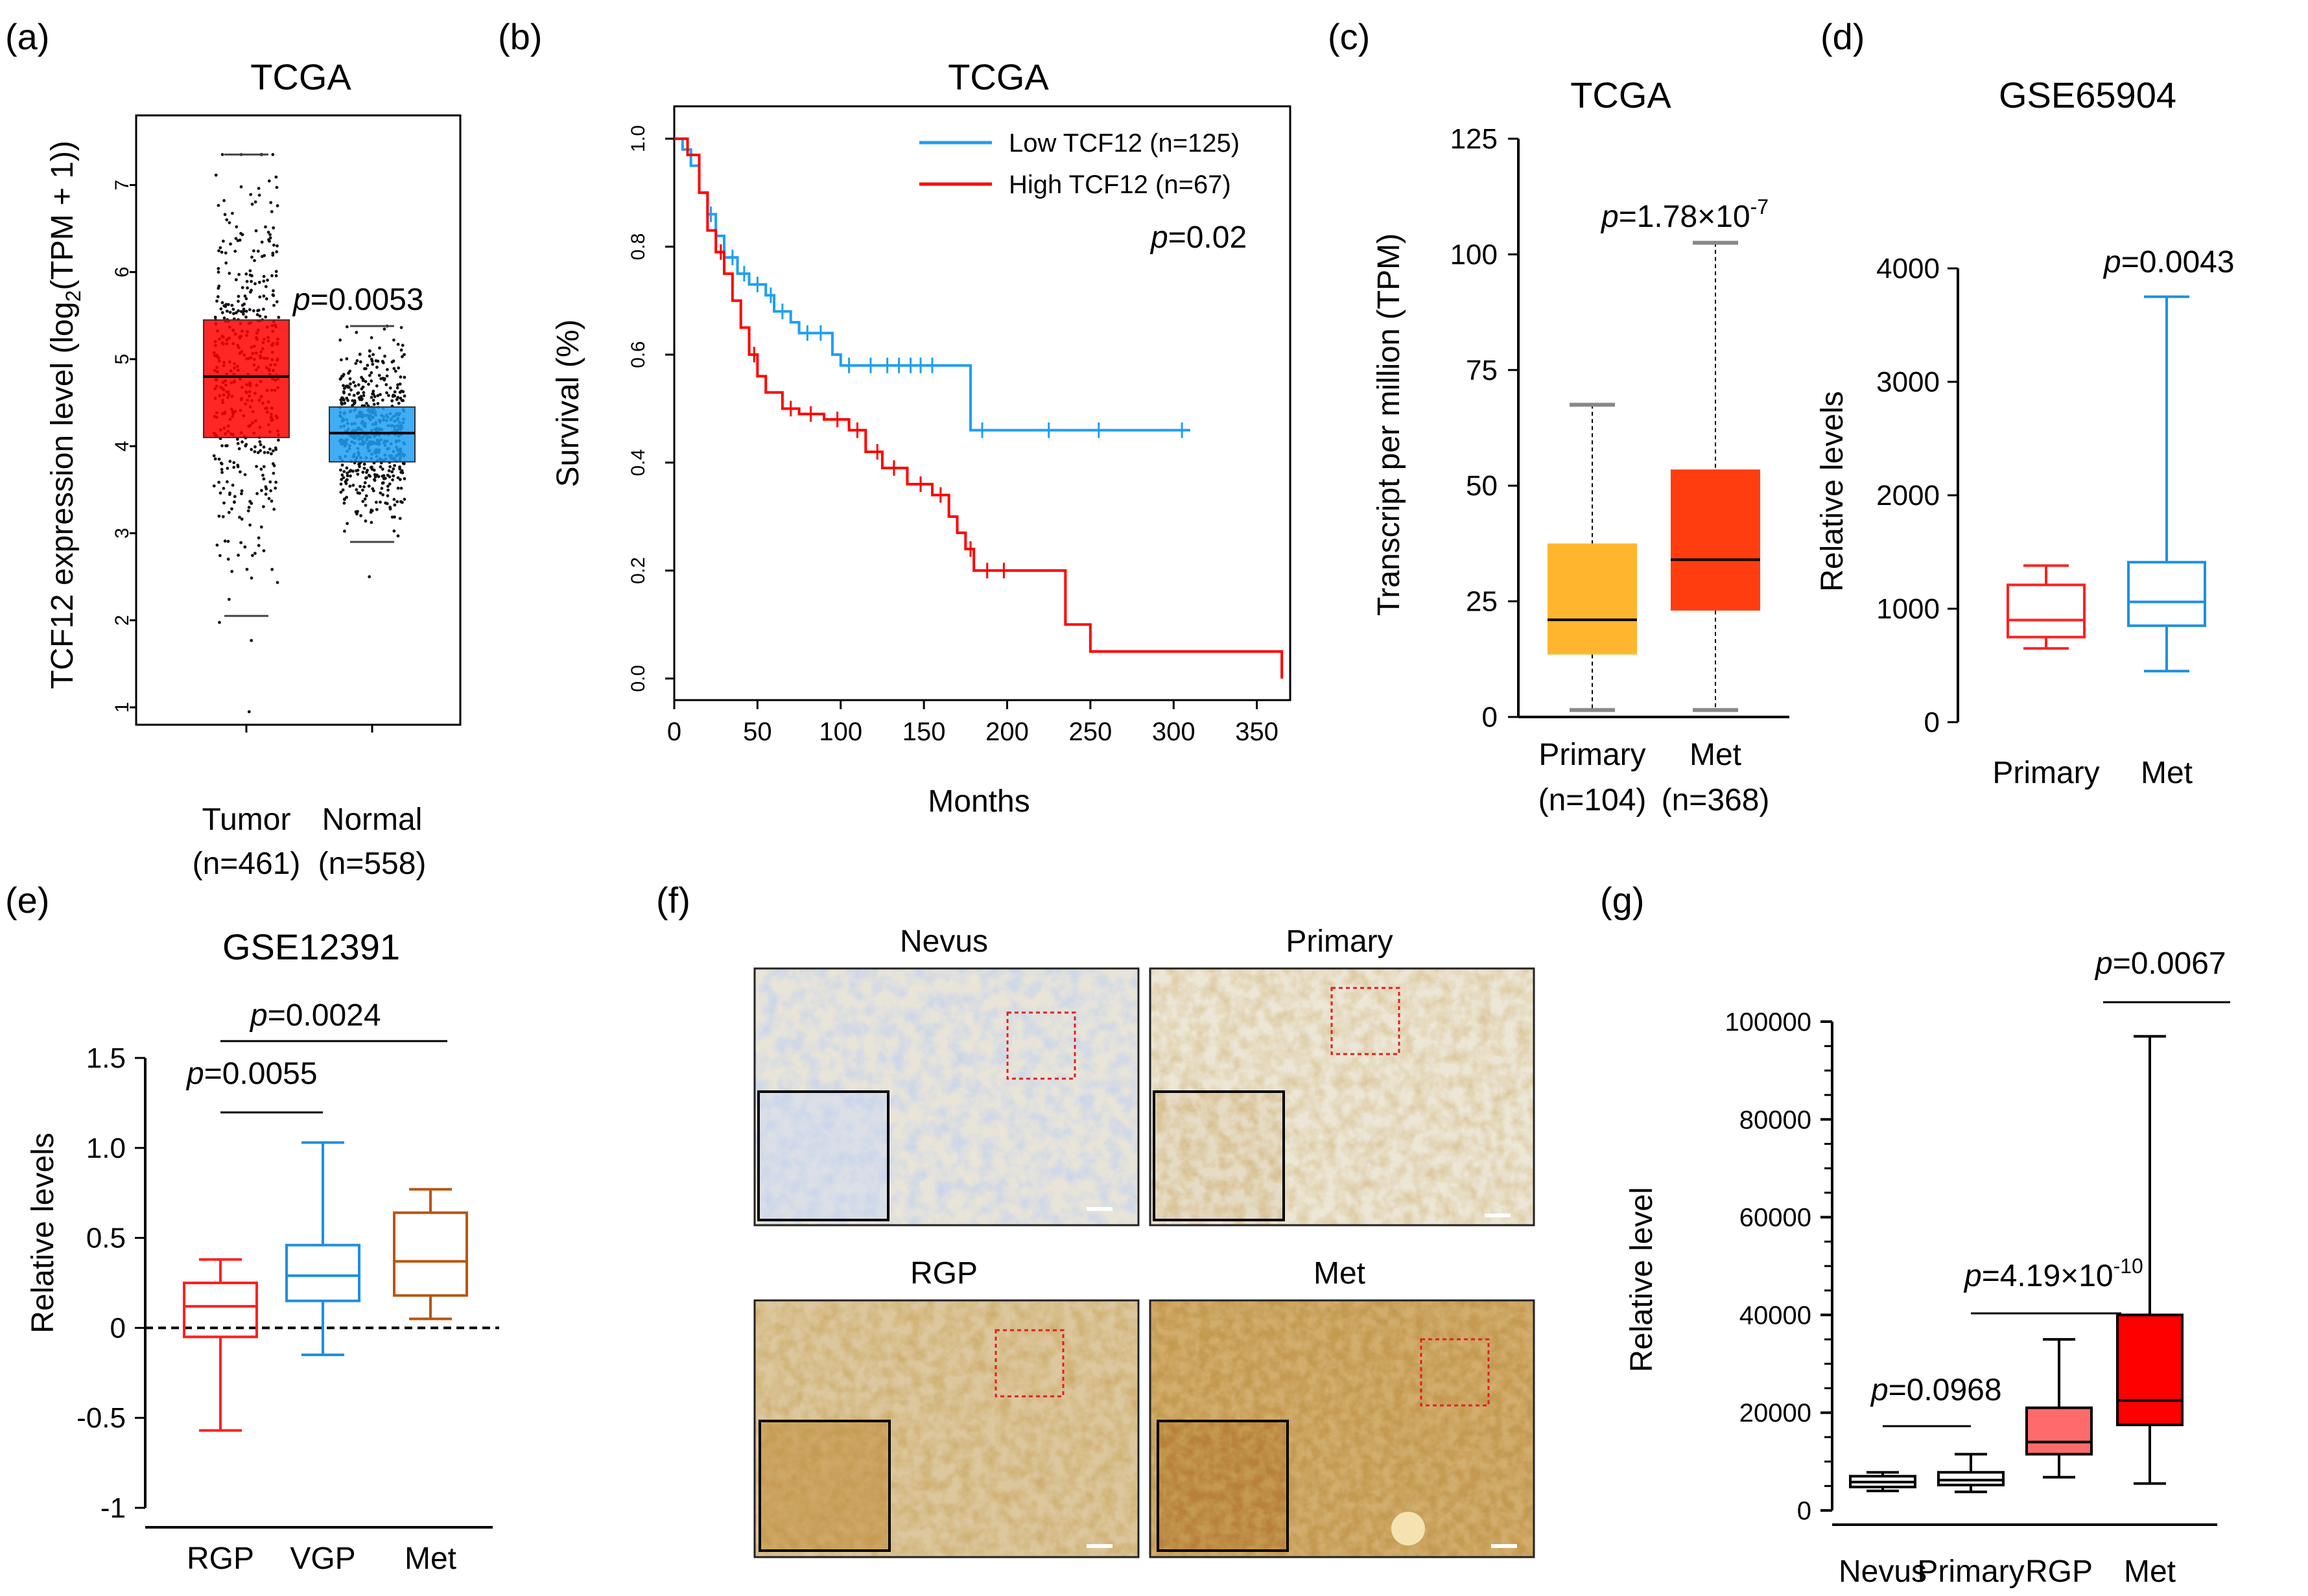 Image resolution: width=2308 pixels, height=1596 pixels. Describe the element at coordinates (1642, 1279) in the screenshot. I see `panel-g-ylabel: Relative level` at that location.